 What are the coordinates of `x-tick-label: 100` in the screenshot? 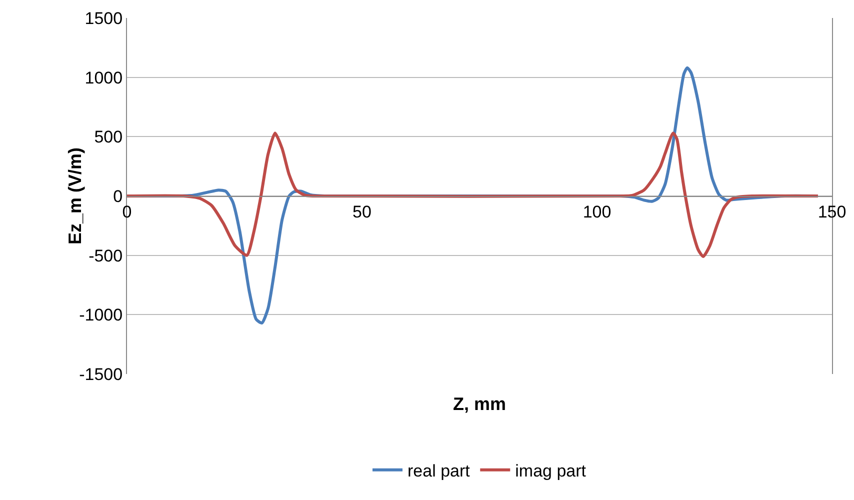 It's located at (597, 212).